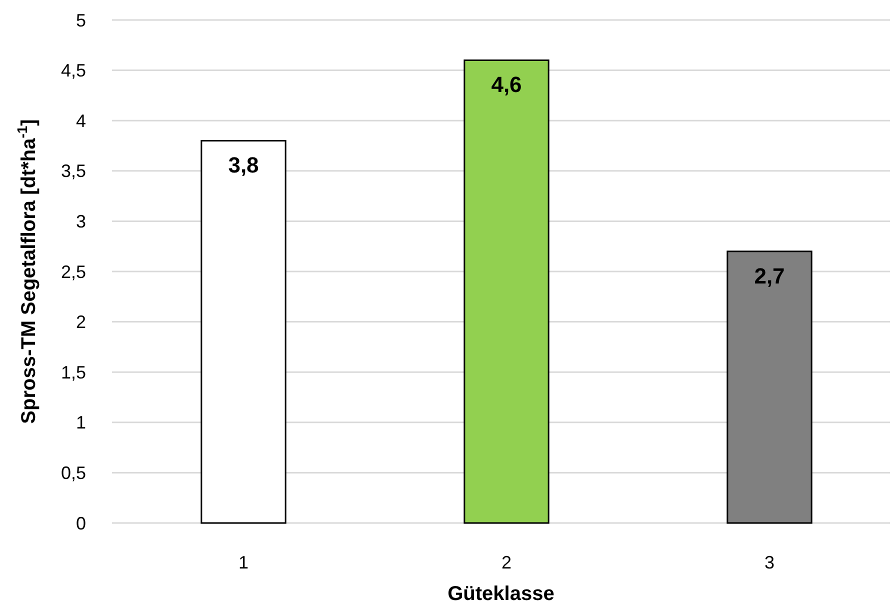 The width and height of the screenshot is (892, 611). I want to click on x-tick-label: 2, so click(506, 562).